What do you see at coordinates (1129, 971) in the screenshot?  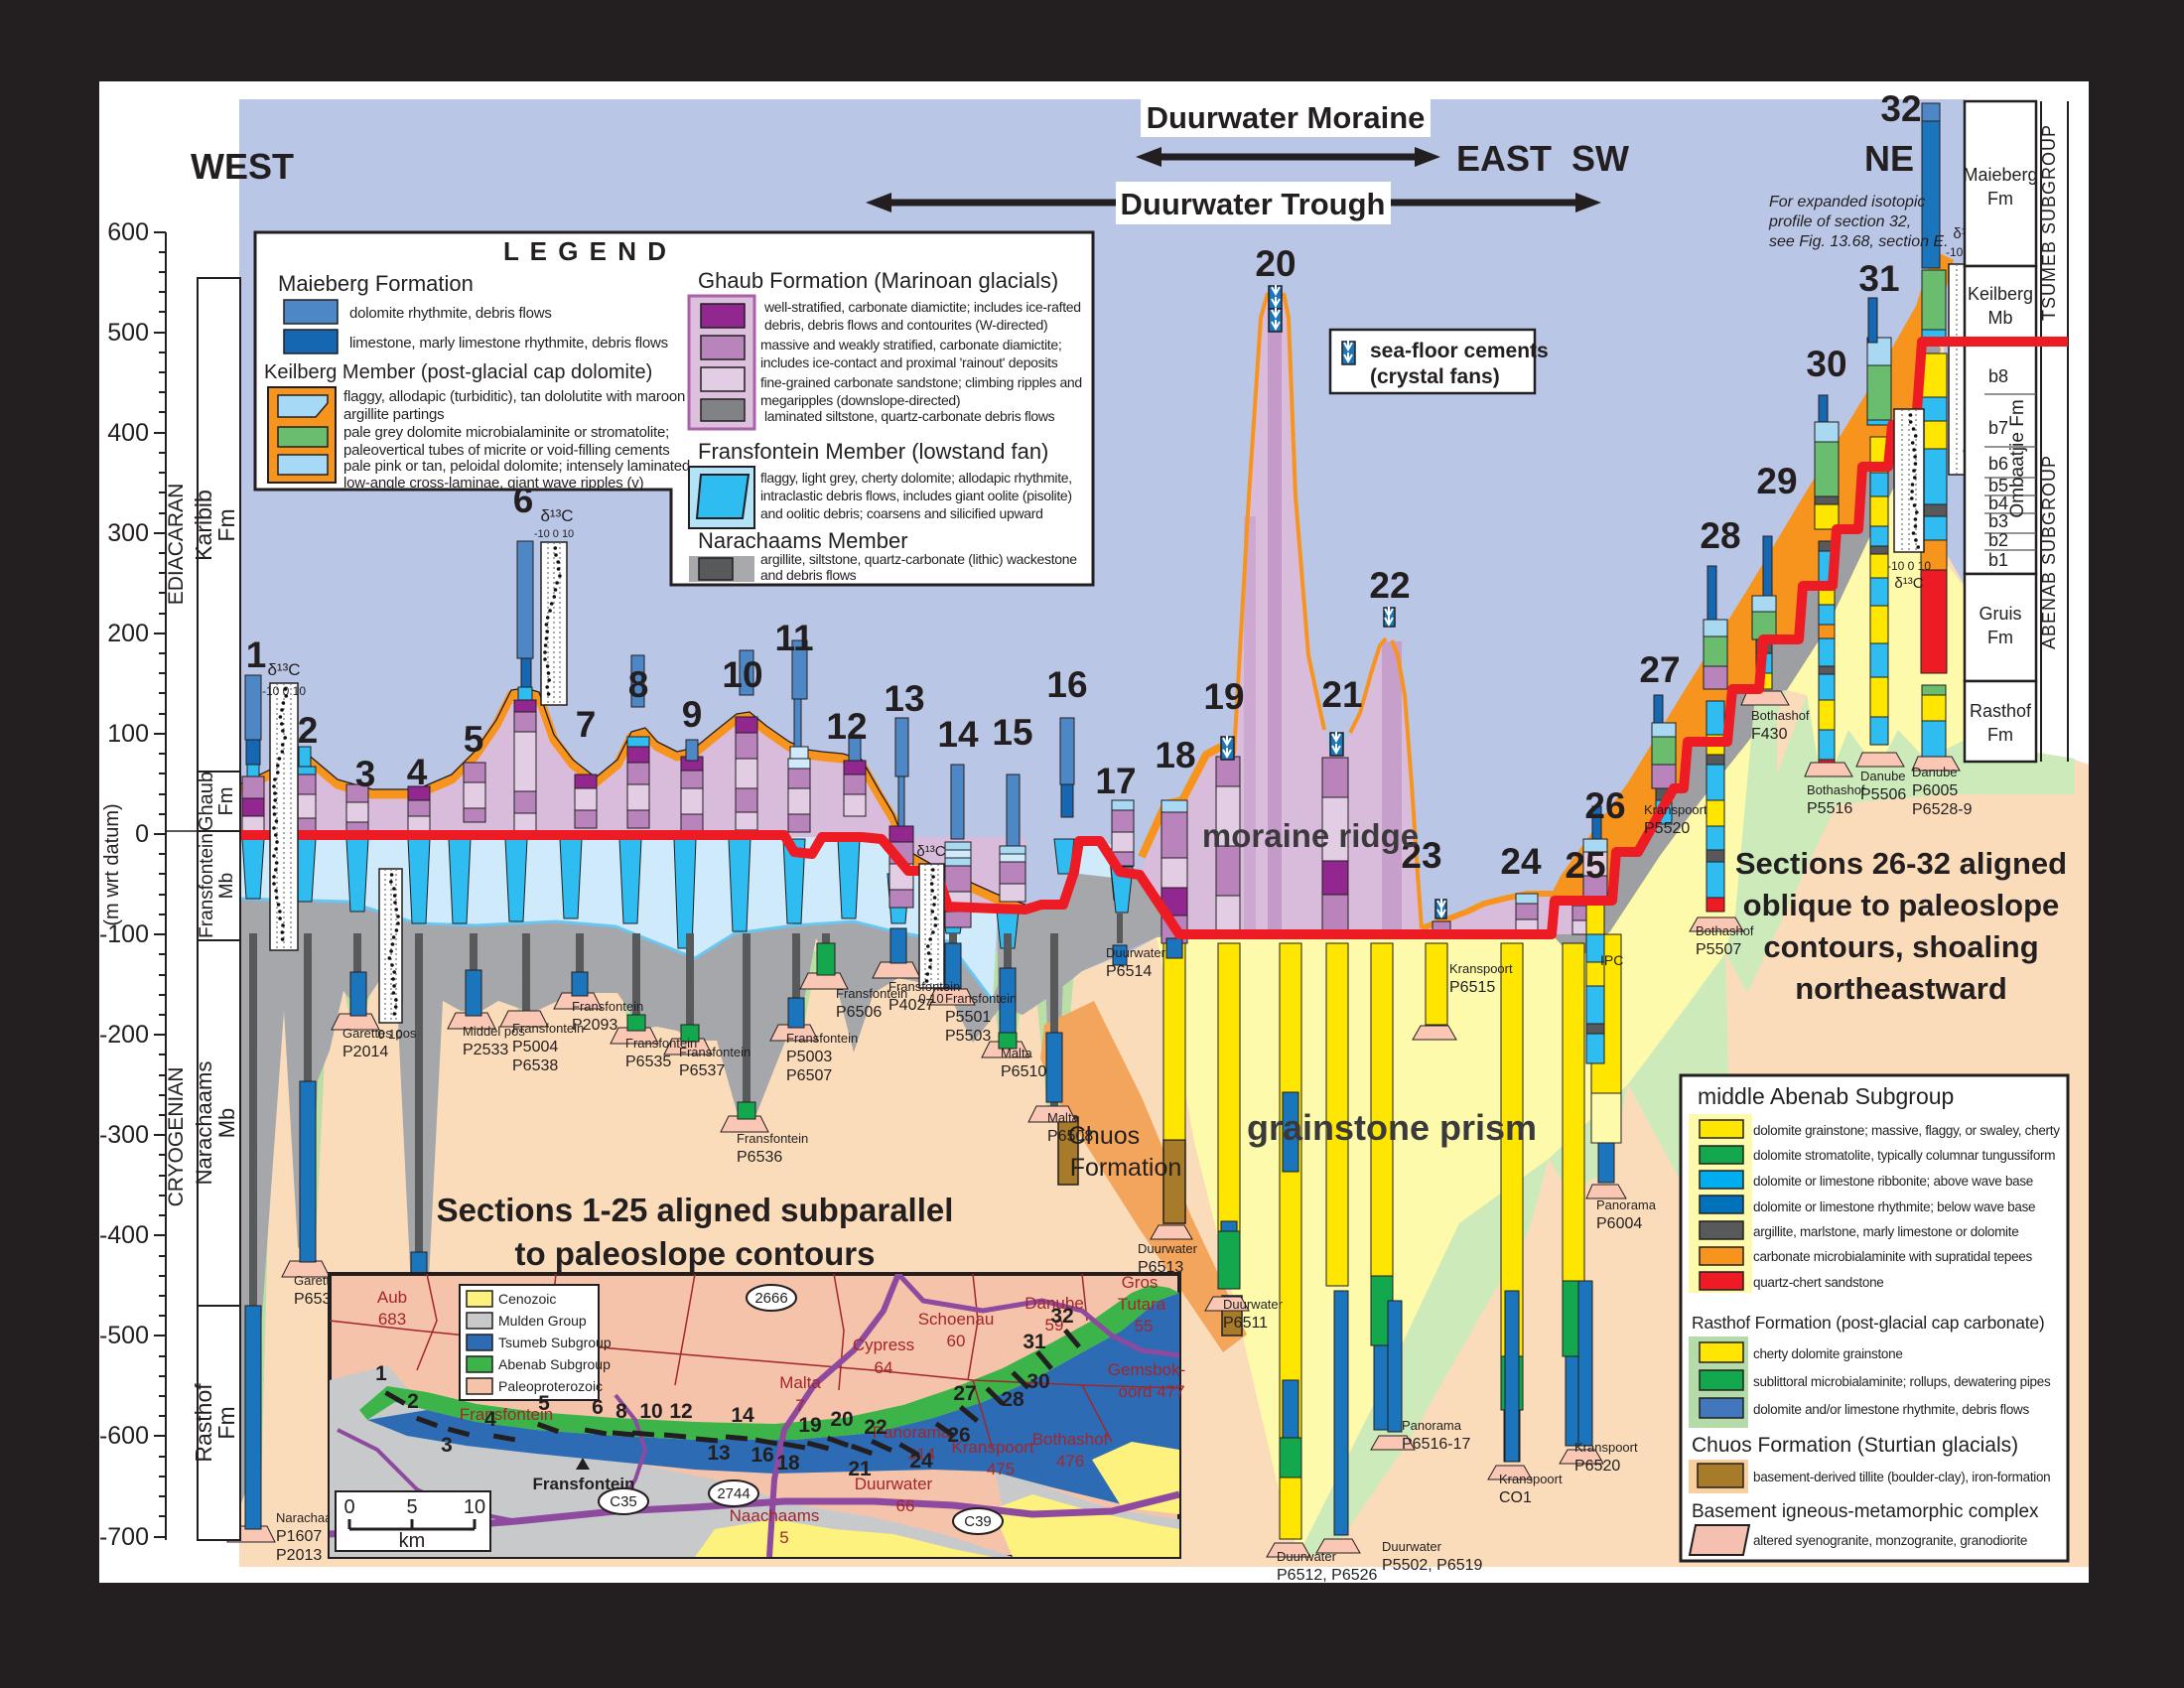 I see `svg-text: P6514` at bounding box center [1129, 971].